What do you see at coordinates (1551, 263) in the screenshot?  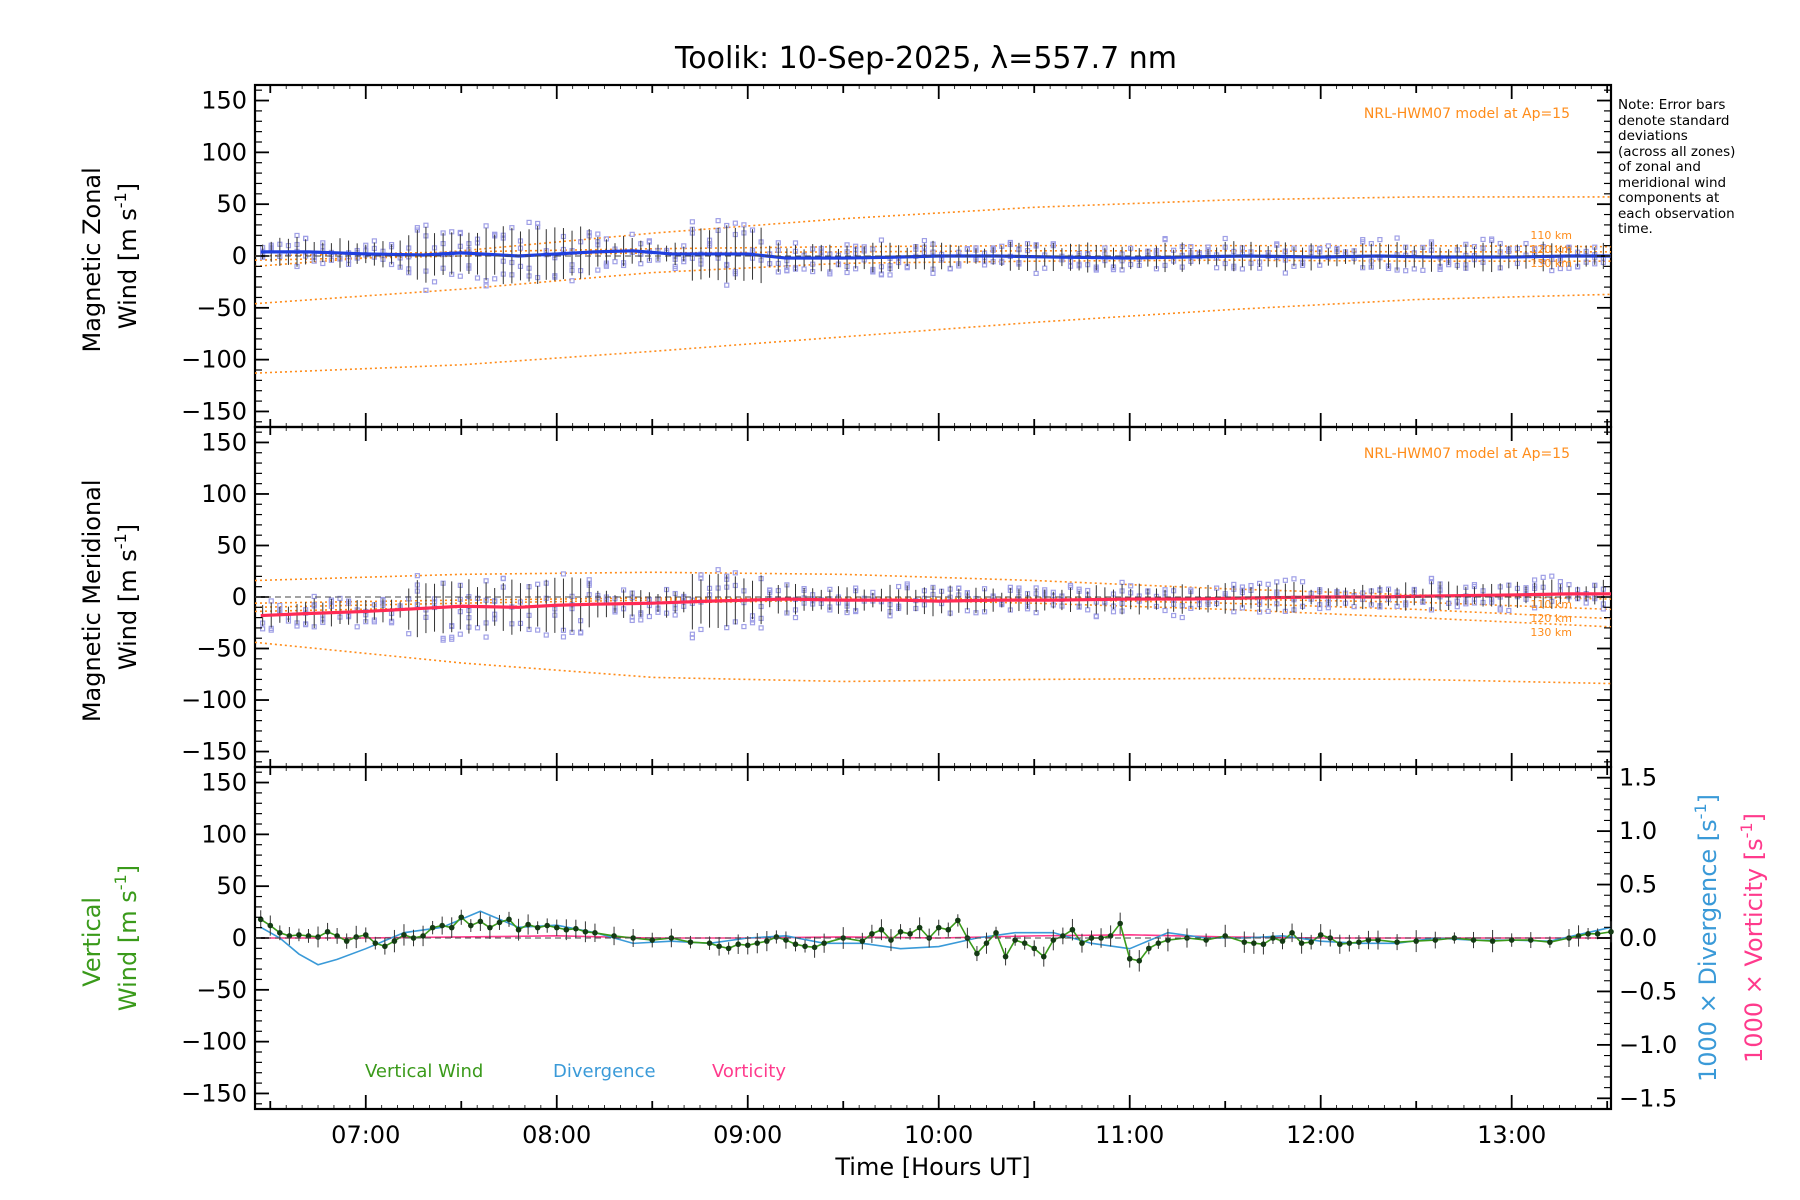 I see `zonal-model-height-130: 130 km` at bounding box center [1551, 263].